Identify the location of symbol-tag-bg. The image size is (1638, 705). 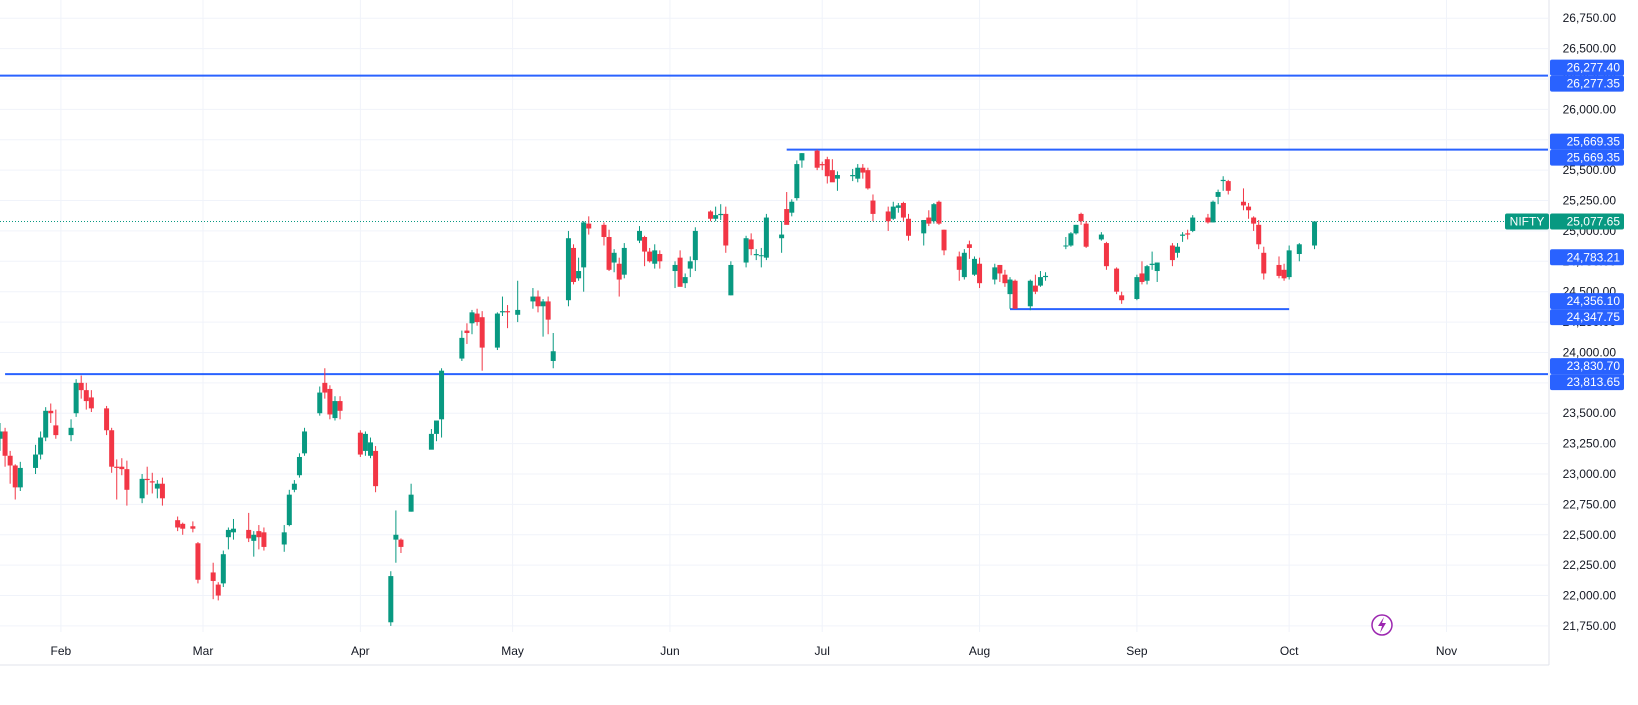
(1527, 221).